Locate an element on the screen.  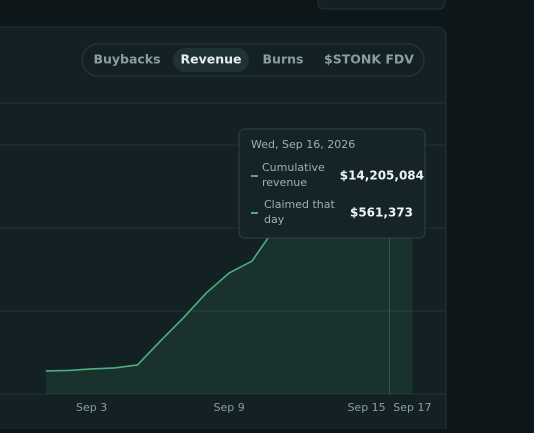
tooltip-label: Cumulative revenue is located at coordinates (293, 175).